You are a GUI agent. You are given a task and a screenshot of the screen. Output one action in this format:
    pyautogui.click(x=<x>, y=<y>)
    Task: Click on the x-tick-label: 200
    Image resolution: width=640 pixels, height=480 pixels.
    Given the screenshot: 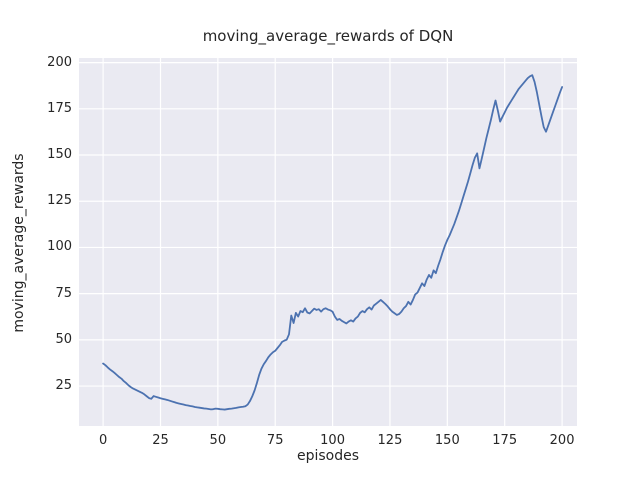 What is the action you would take?
    pyautogui.click(x=562, y=440)
    